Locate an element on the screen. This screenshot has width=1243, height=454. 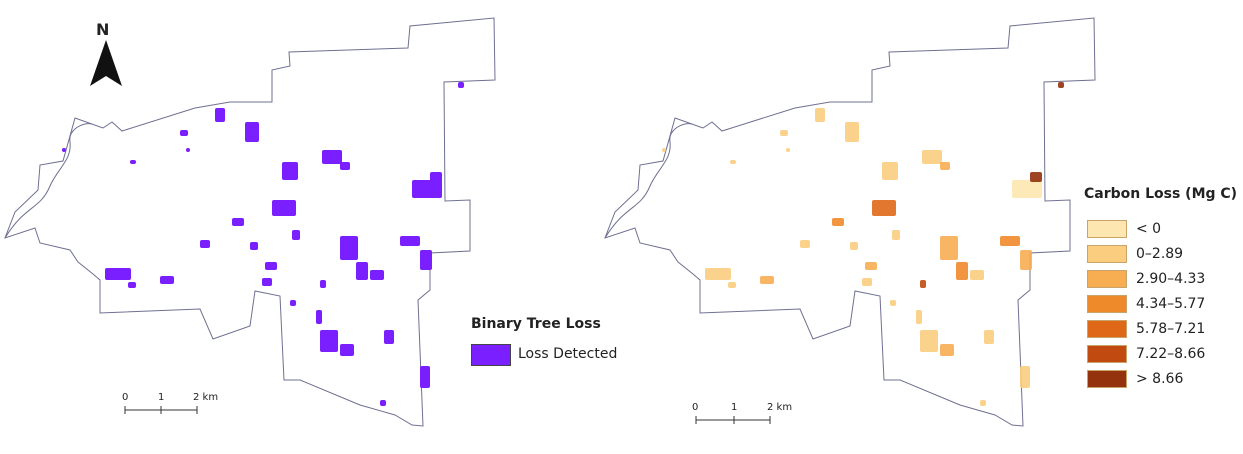
scale-tick-1: 1 is located at coordinates (161, 397).